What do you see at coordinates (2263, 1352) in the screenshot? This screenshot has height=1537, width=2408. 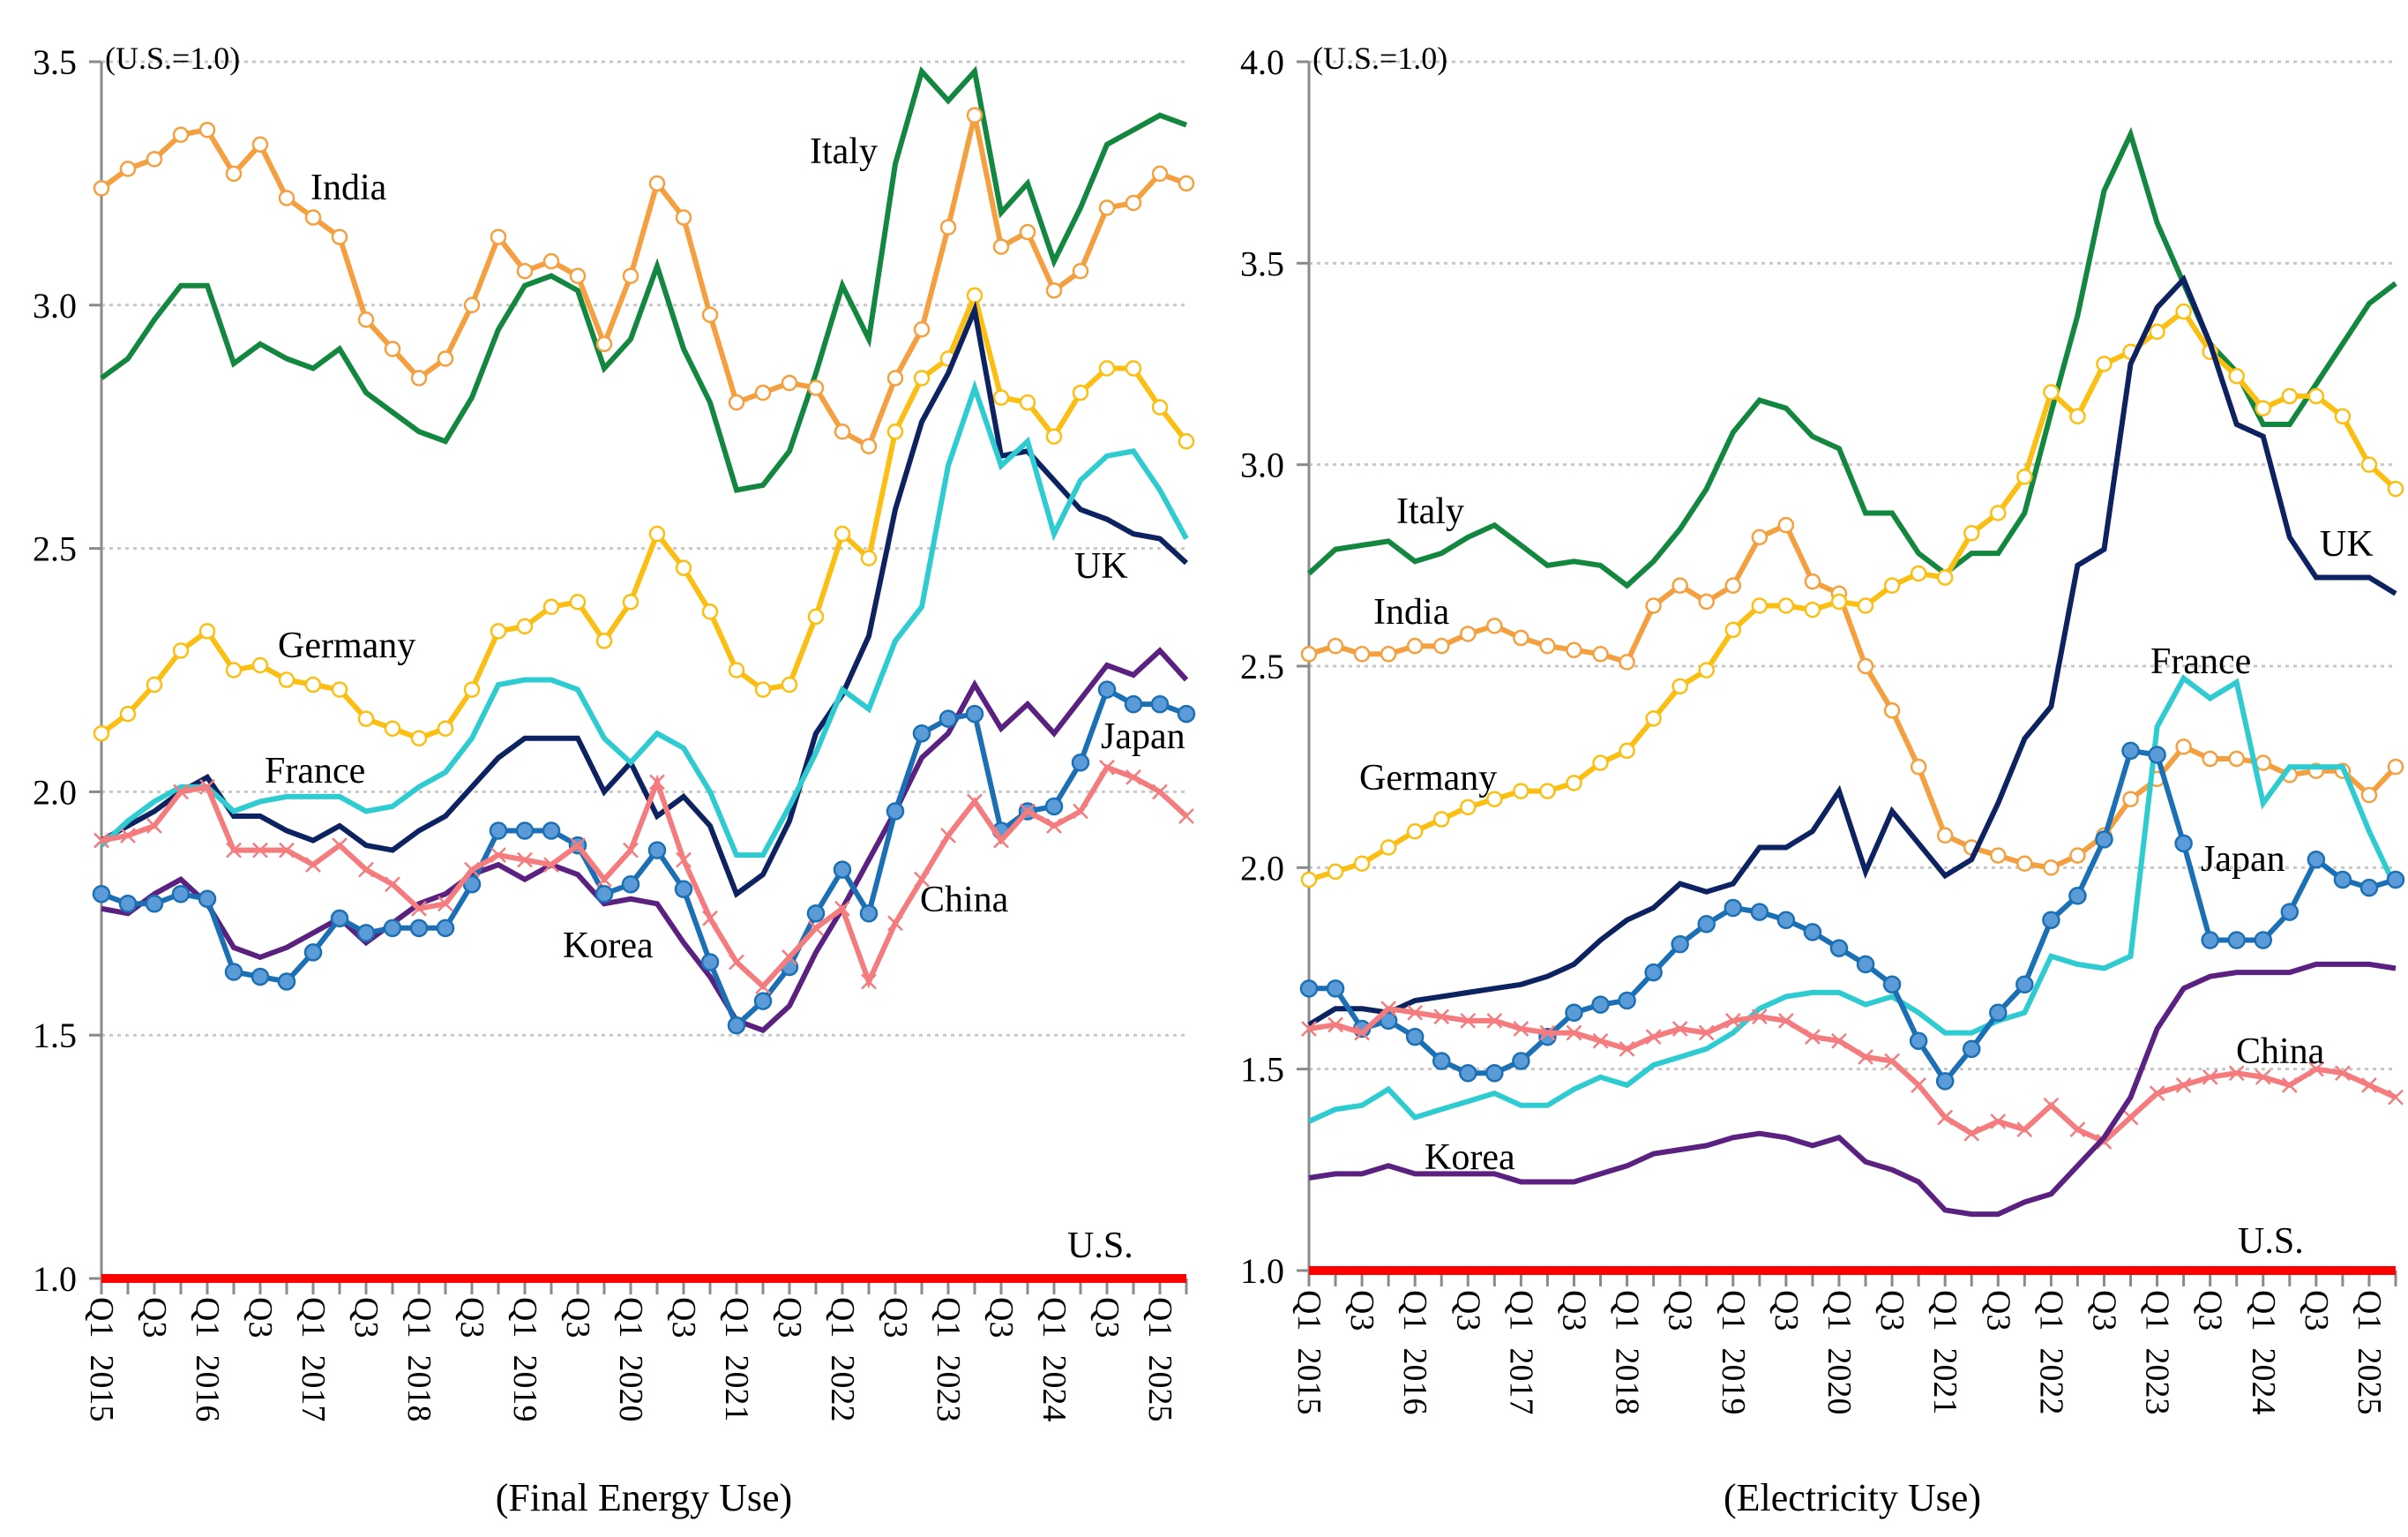 I see `x-tick-label: Q1 2024` at bounding box center [2263, 1352].